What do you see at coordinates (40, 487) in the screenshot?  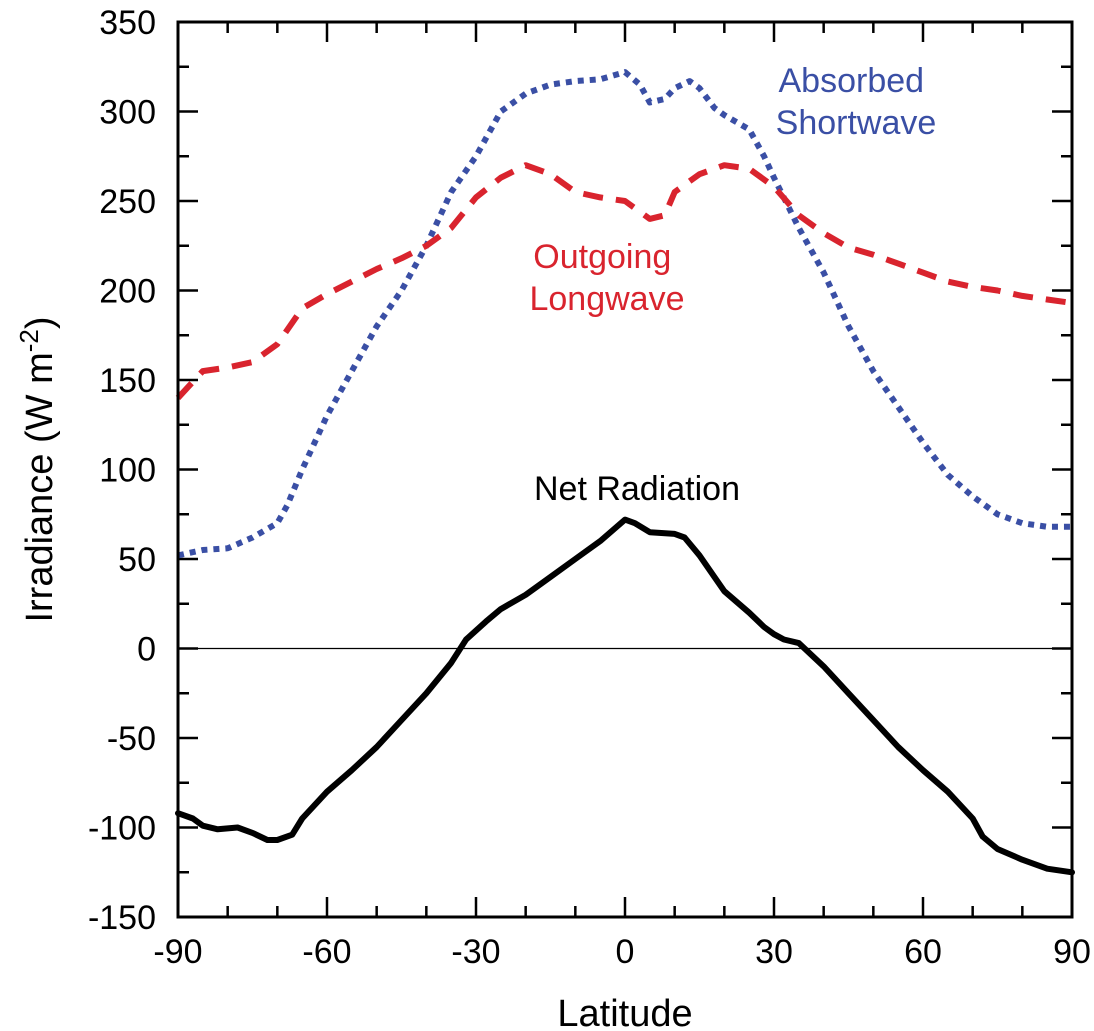 I see `y-axis-title-main: Irradiance (W m` at bounding box center [40, 487].